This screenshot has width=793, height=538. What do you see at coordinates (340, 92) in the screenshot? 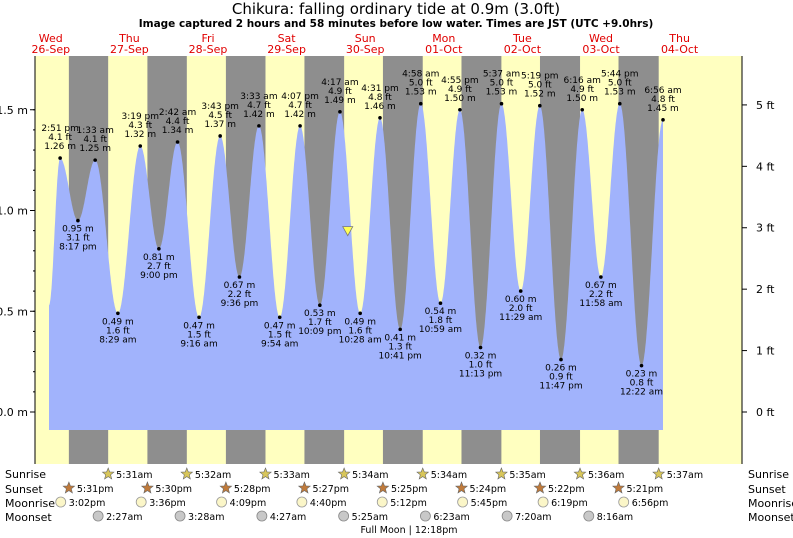
I see `tide-label: 4.9 ft` at bounding box center [340, 92].